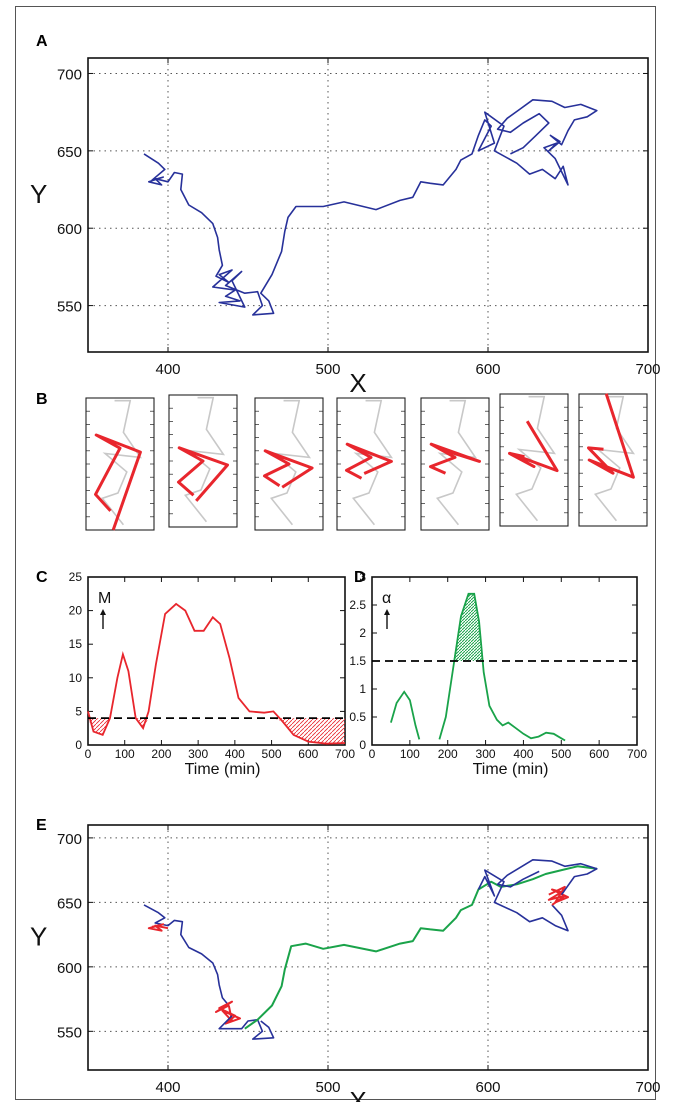 The image size is (673, 1102). What do you see at coordinates (42, 41) in the screenshot?
I see `panel-label-a: A` at bounding box center [42, 41].